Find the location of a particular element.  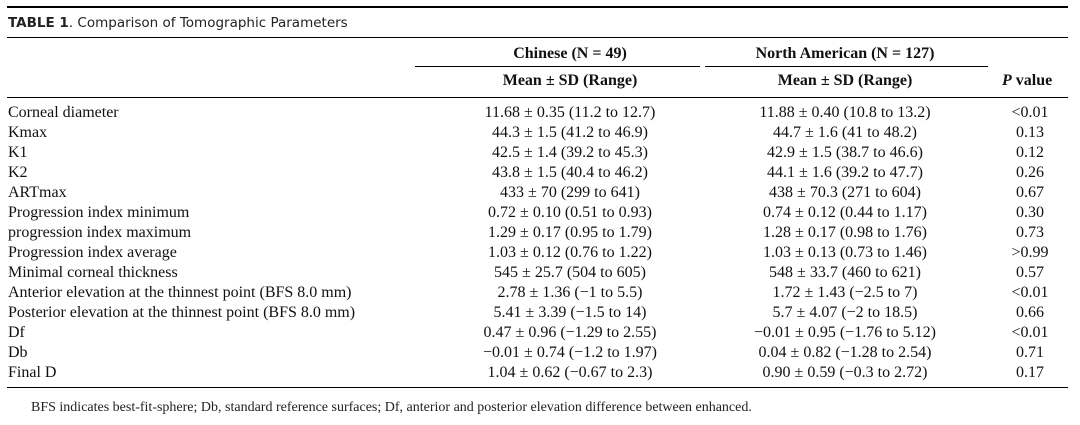

cell-north-american: 1.03 ± 0.13 (0.73 to 1.46) is located at coordinates (845, 252).